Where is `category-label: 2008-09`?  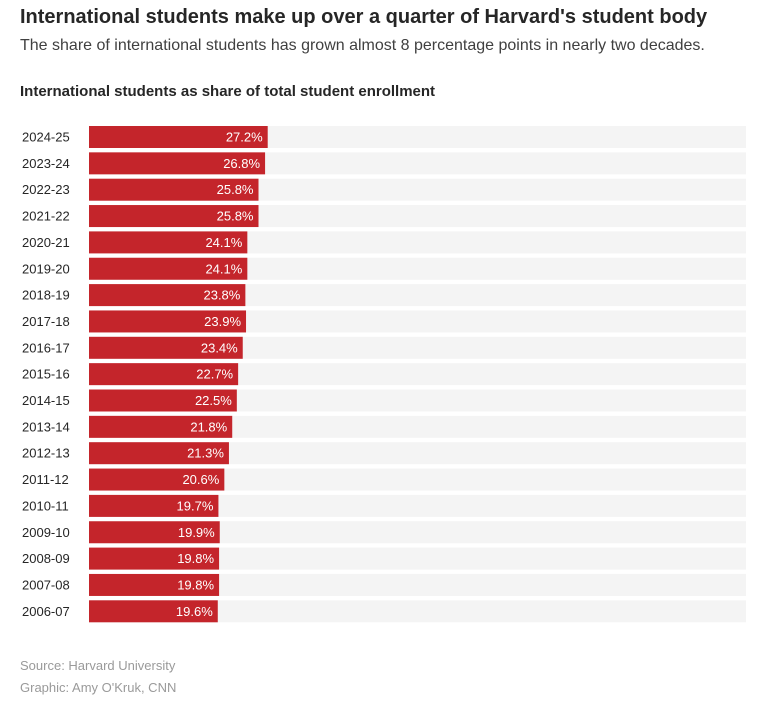
category-label: 2008-09 is located at coordinates (46, 558).